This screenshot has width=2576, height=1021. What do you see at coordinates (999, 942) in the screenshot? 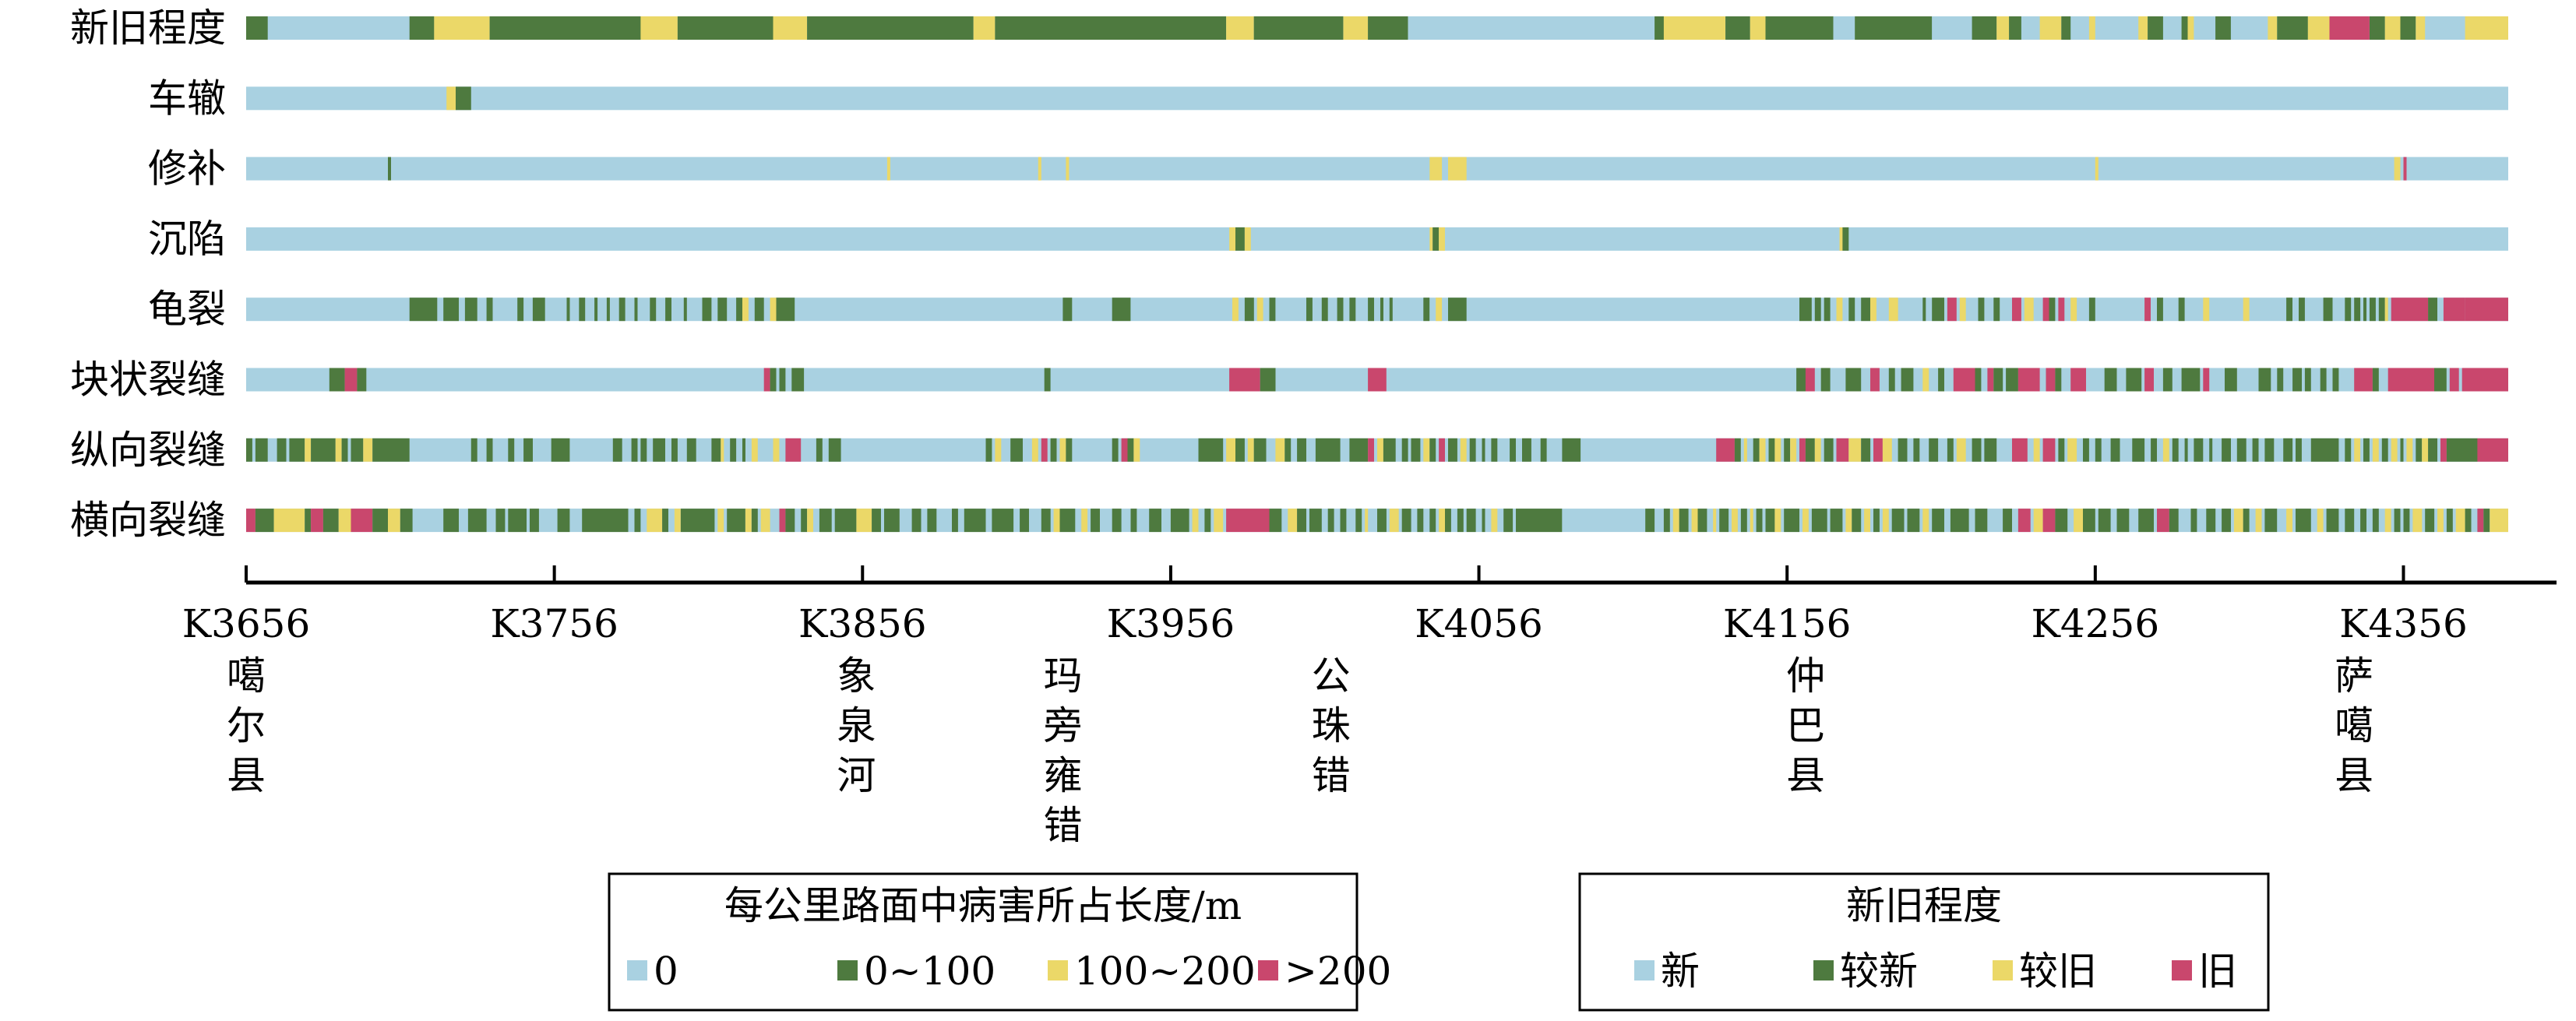
I see `legend-damage: 每公里路面中病害所占长度/m 0 0~100 100~200 >200` at bounding box center [999, 942].